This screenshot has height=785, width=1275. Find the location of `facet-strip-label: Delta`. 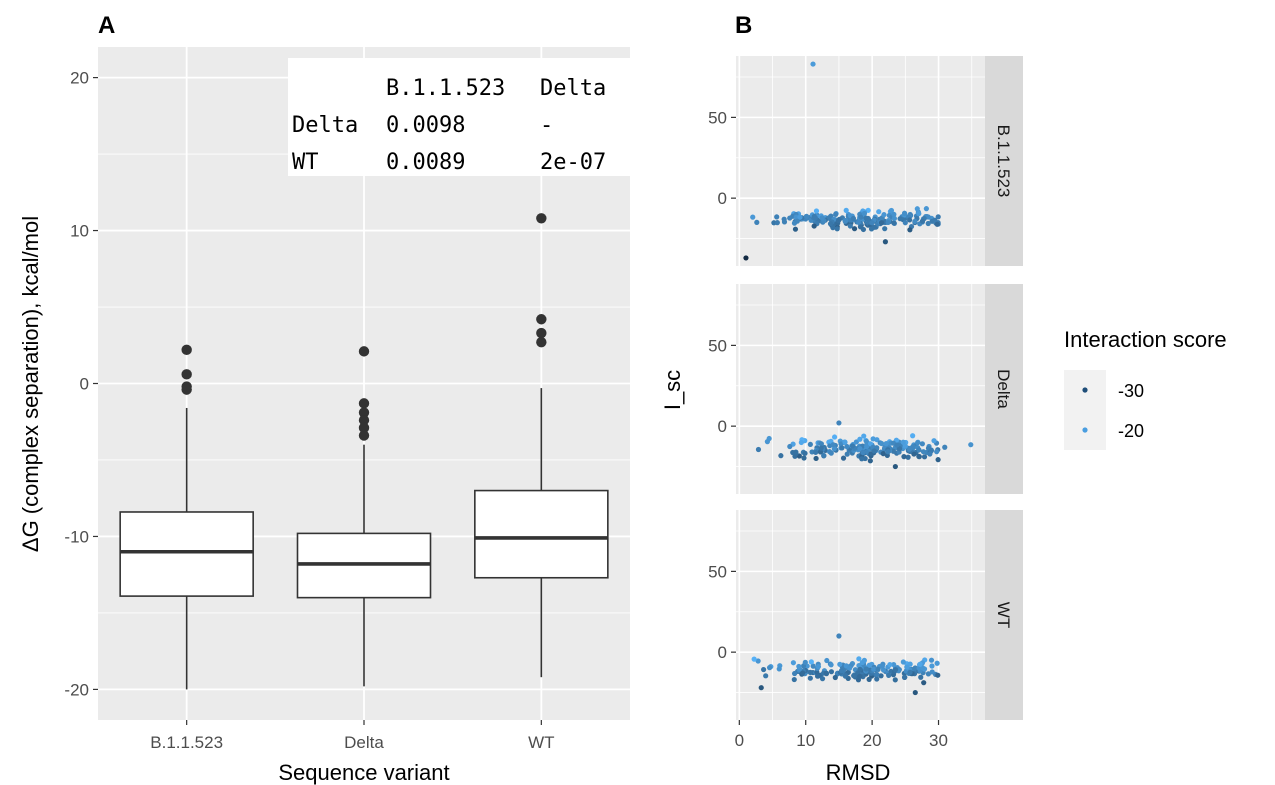

facet-strip-label: Delta is located at coordinates (1003, 389).